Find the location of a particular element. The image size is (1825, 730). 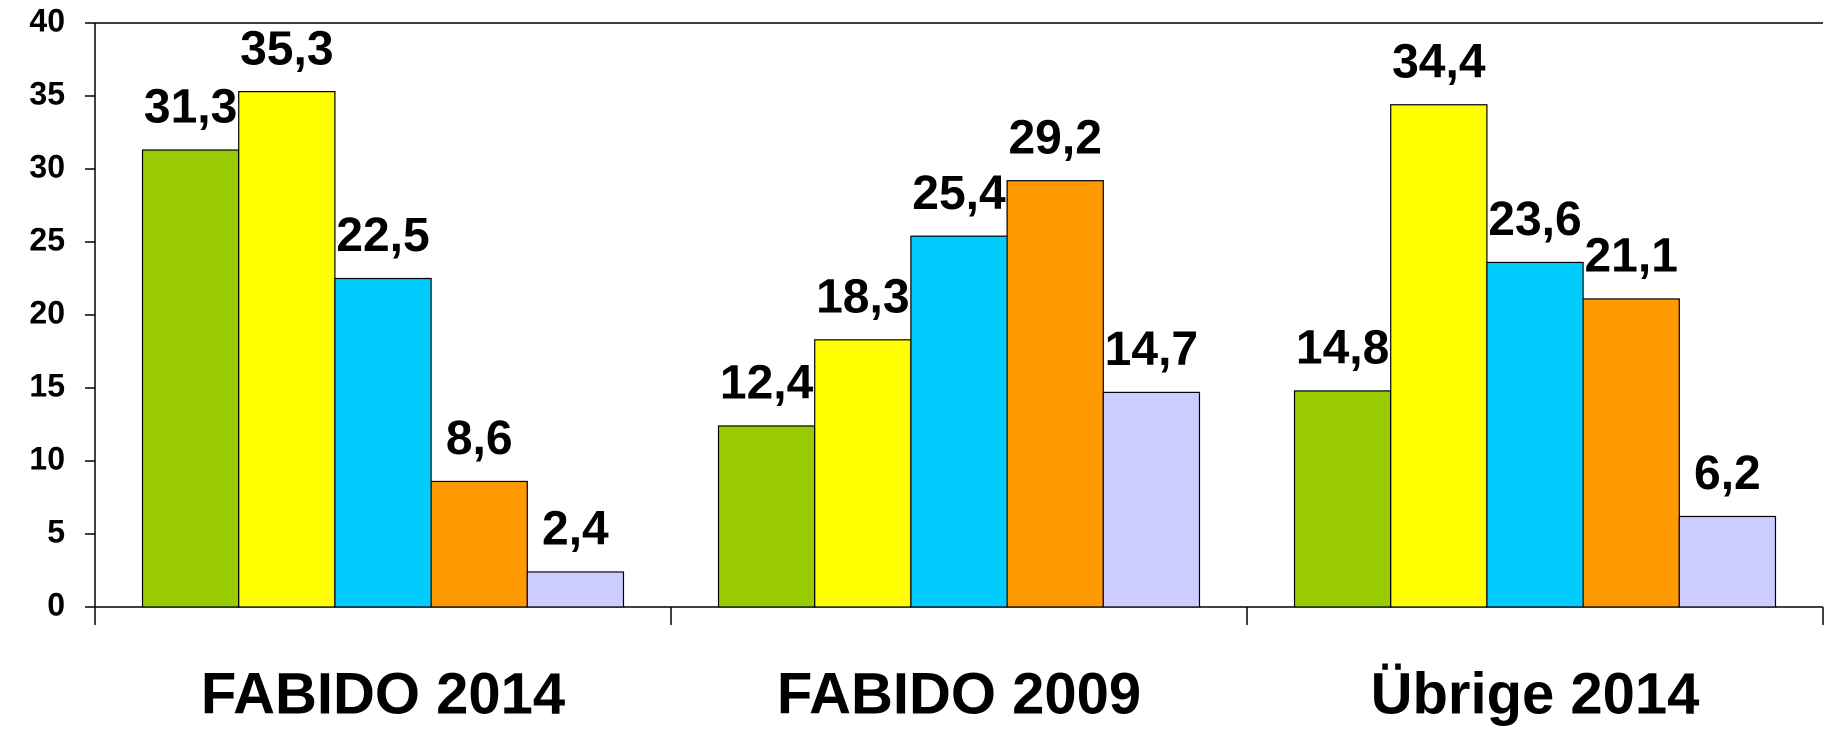

y-tick-label: 0 is located at coordinates (56, 604).